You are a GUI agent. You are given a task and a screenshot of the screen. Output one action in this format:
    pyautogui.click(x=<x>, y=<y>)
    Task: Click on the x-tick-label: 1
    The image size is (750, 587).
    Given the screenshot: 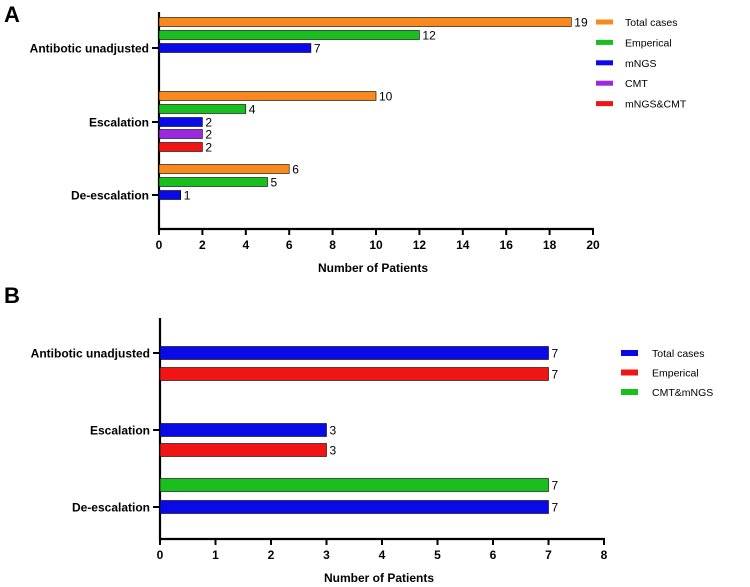 What is the action you would take?
    pyautogui.click(x=215, y=555)
    